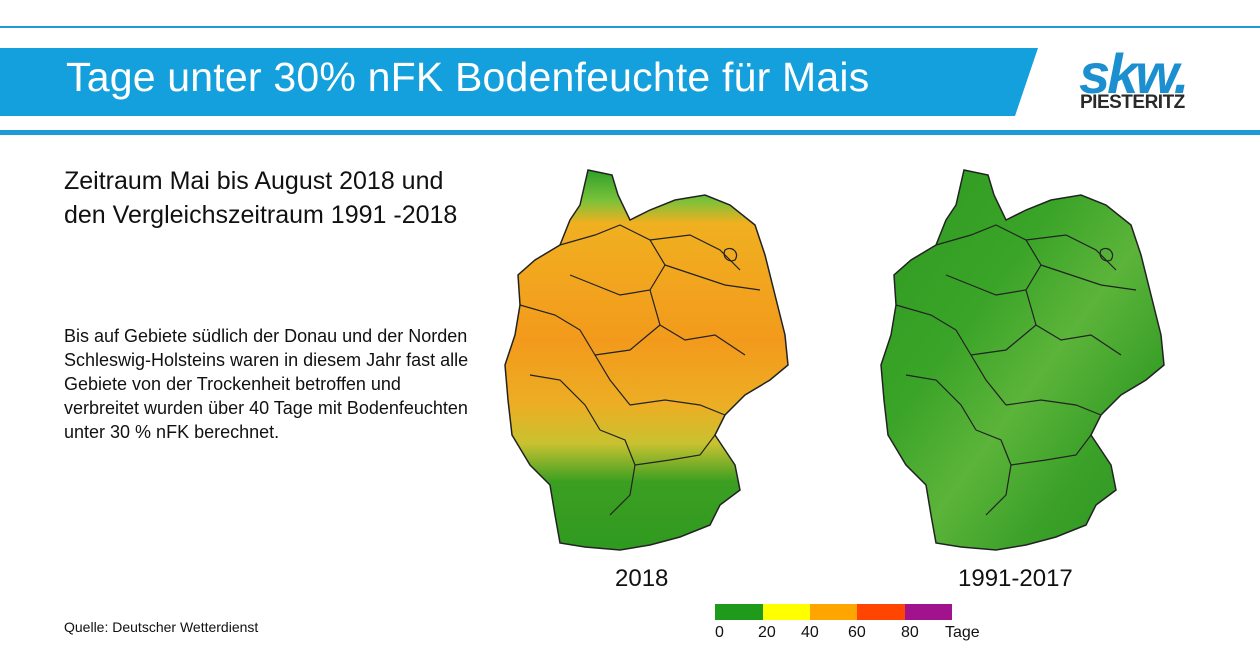 This screenshot has height=663, width=1260. I want to click on germany-outline-2018, so click(646, 360).